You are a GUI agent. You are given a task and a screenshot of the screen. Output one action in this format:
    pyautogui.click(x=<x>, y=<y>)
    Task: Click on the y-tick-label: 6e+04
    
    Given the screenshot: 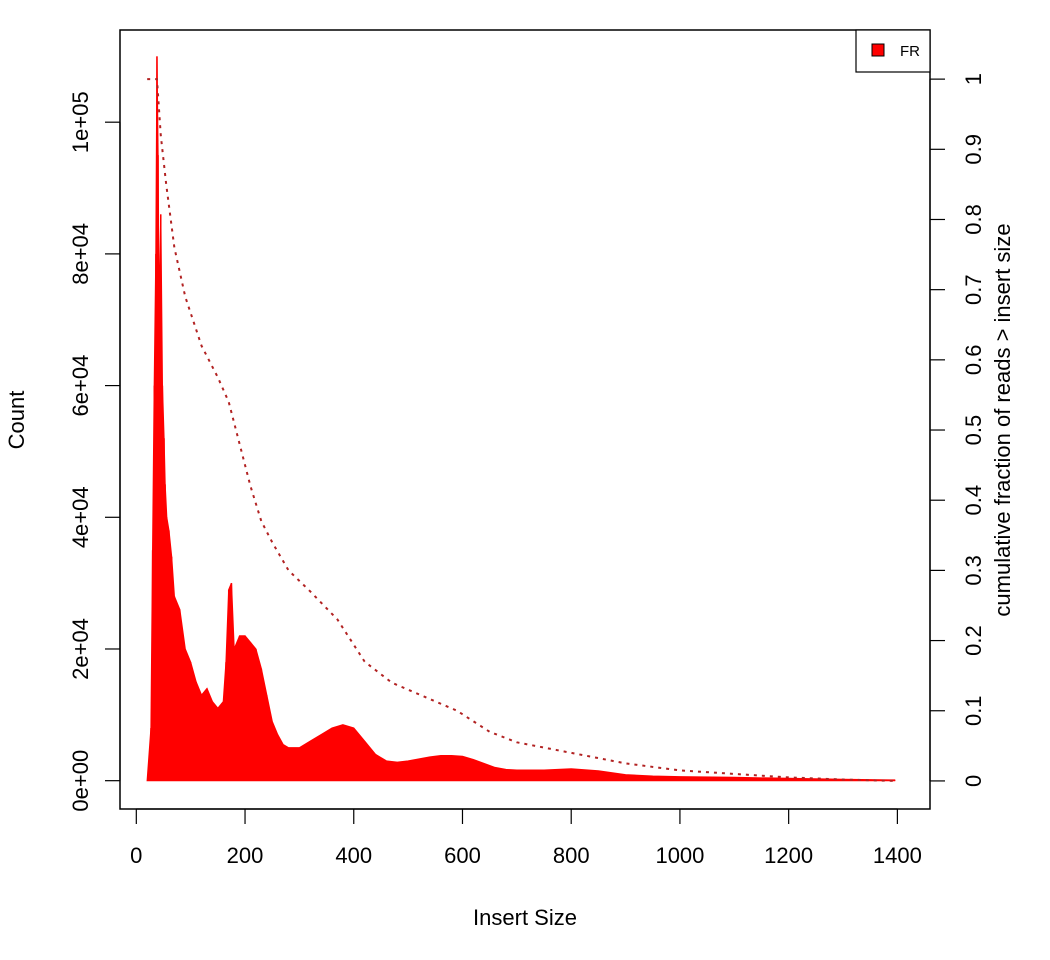 What is the action you would take?
    pyautogui.click(x=80, y=386)
    